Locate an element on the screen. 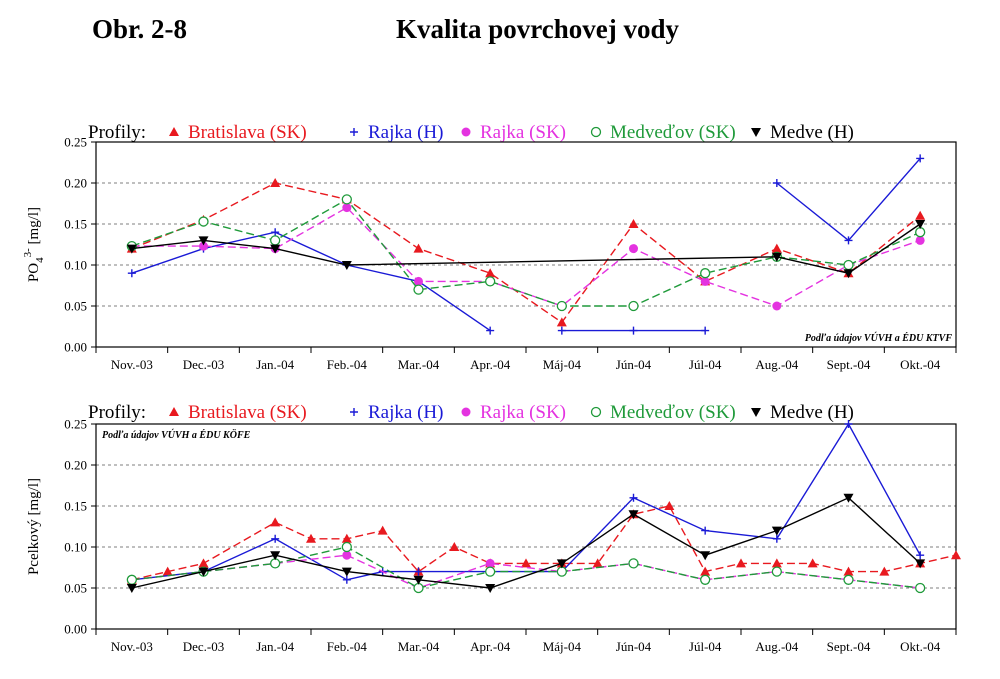  figure-label: Obr. 2-8 is located at coordinates (140, 29).